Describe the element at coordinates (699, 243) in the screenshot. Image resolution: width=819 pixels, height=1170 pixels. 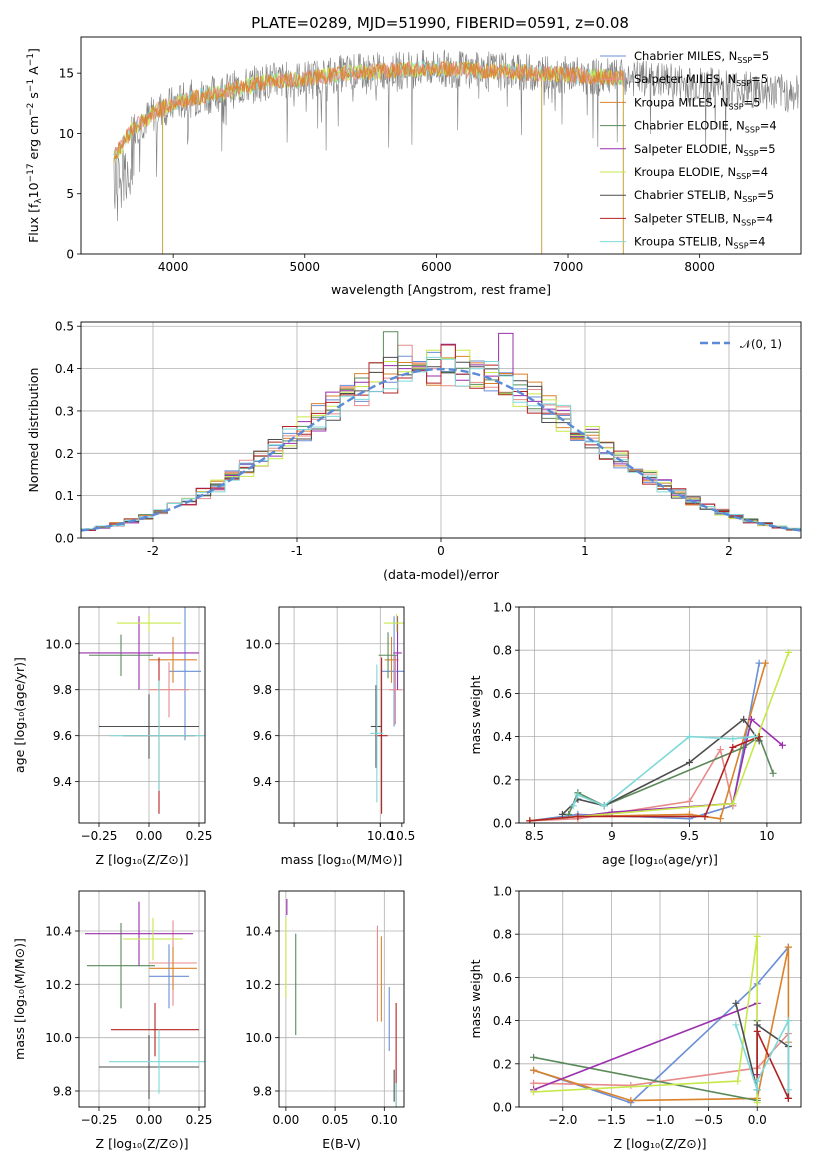
I see `legend-label: Kroupa STELIB, NSSP=4` at that location.